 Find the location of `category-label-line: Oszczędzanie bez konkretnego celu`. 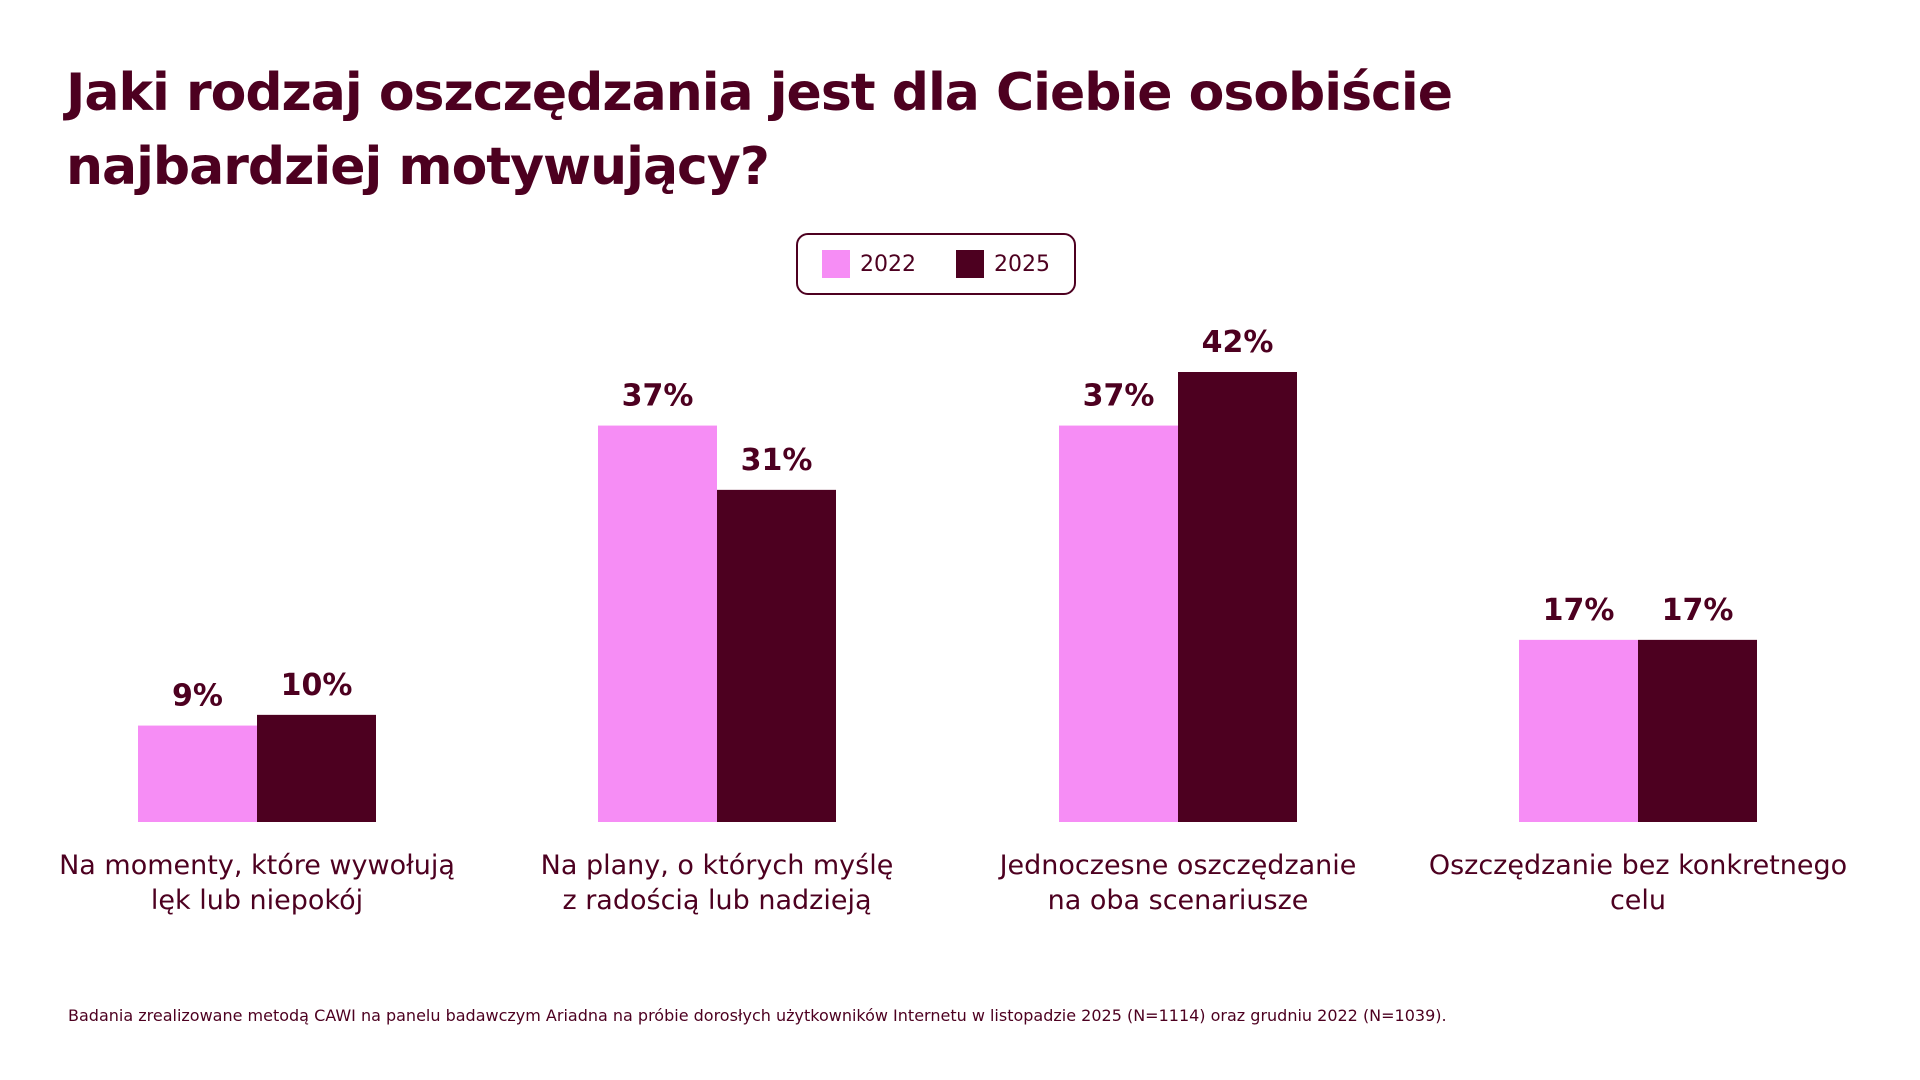

category-label-line: Oszczędzanie bez konkretnego celu is located at coordinates (1638, 883).